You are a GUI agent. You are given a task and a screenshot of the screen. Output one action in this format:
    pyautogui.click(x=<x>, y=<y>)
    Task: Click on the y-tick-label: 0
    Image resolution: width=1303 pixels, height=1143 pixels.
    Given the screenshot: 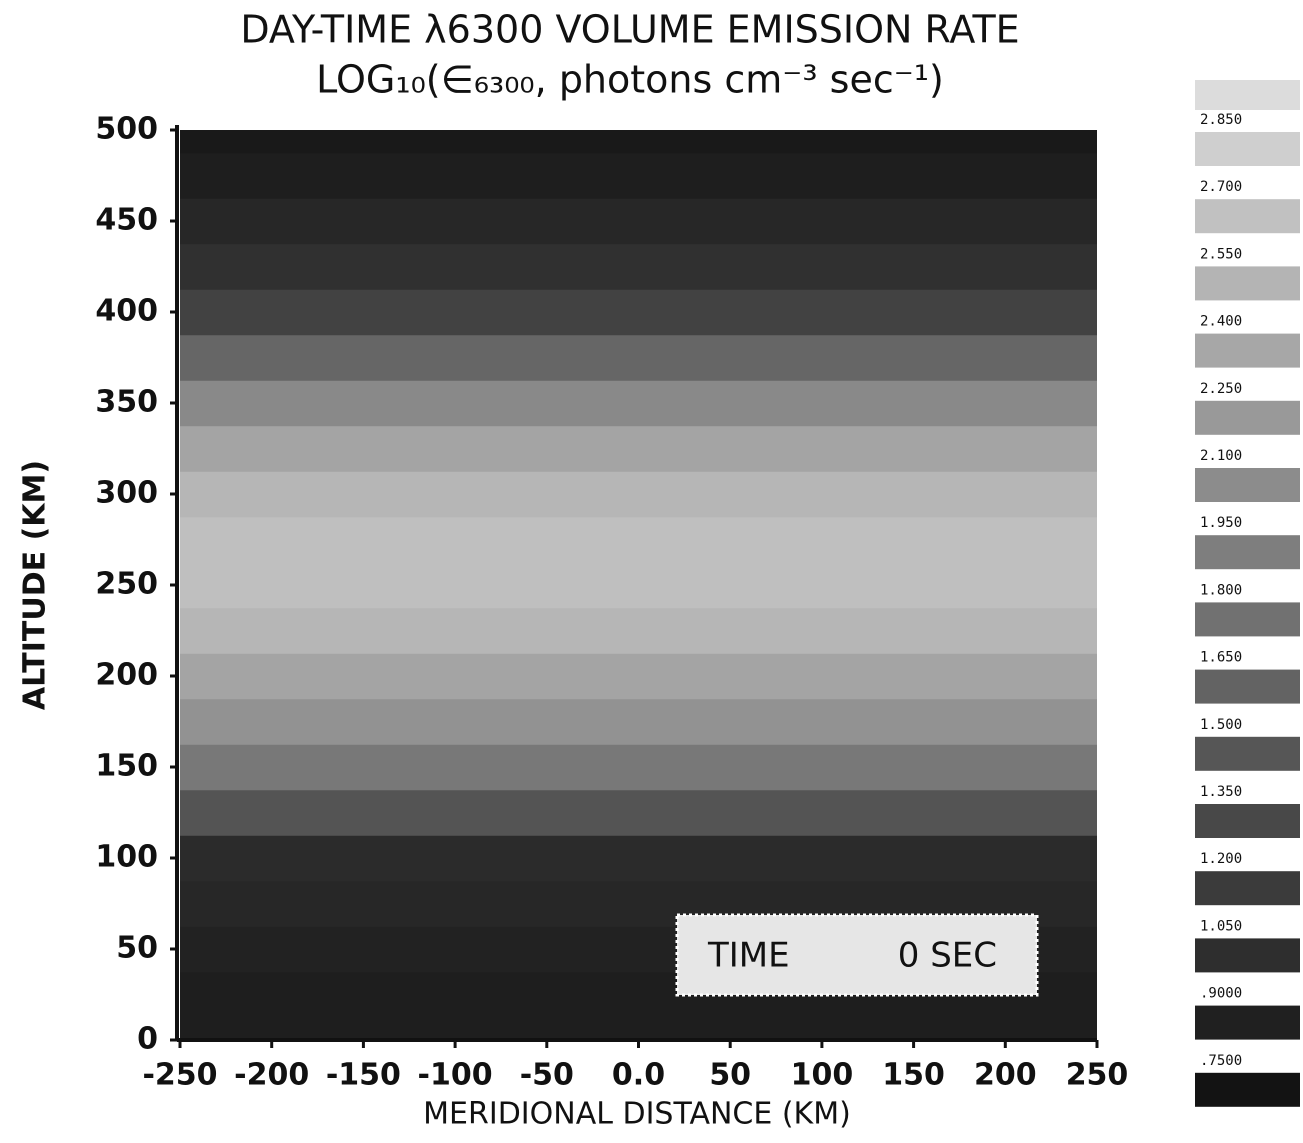 What is the action you would take?
    pyautogui.click(x=147, y=1039)
    